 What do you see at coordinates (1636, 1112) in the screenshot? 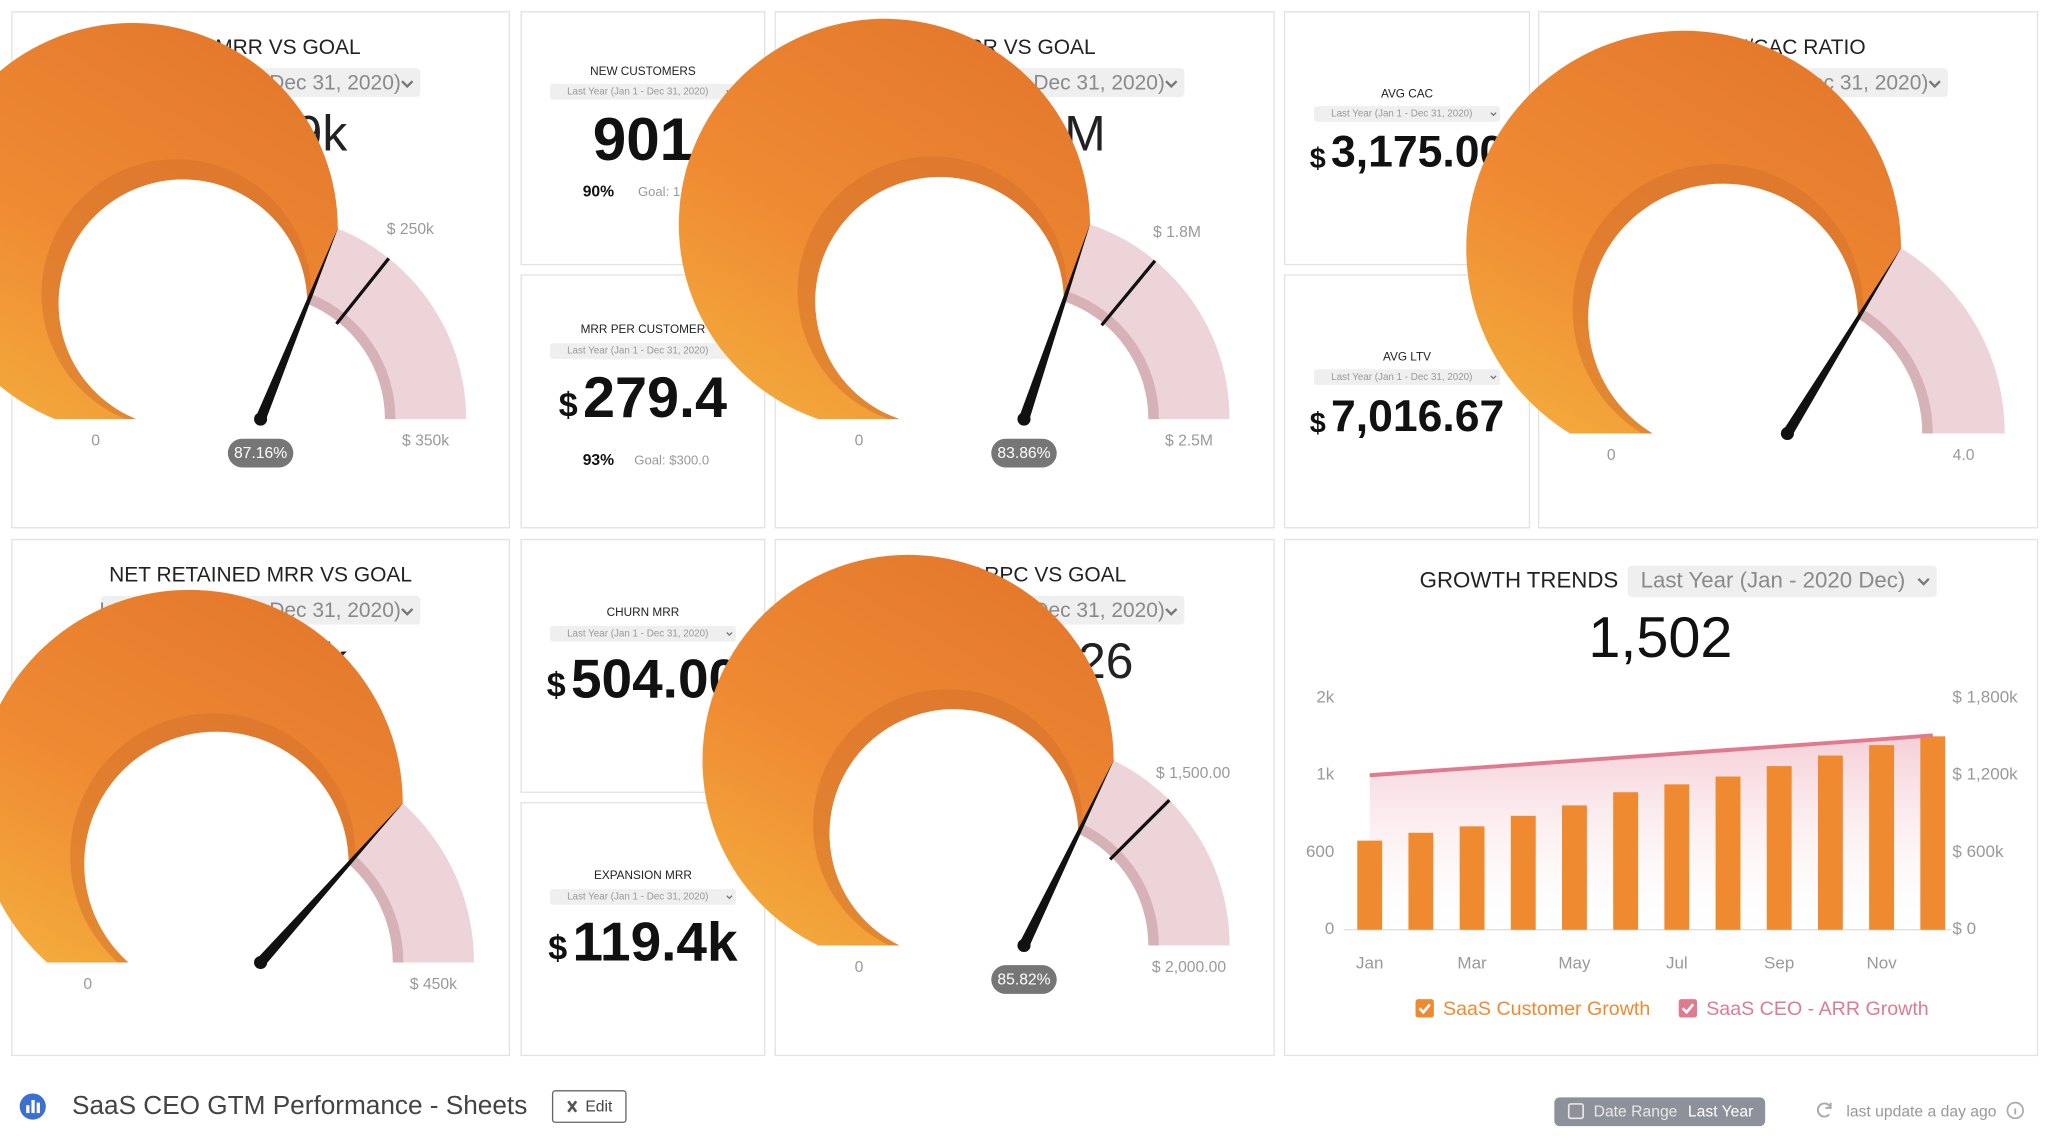
I see `date-range-label: Date Range` at bounding box center [1636, 1112].